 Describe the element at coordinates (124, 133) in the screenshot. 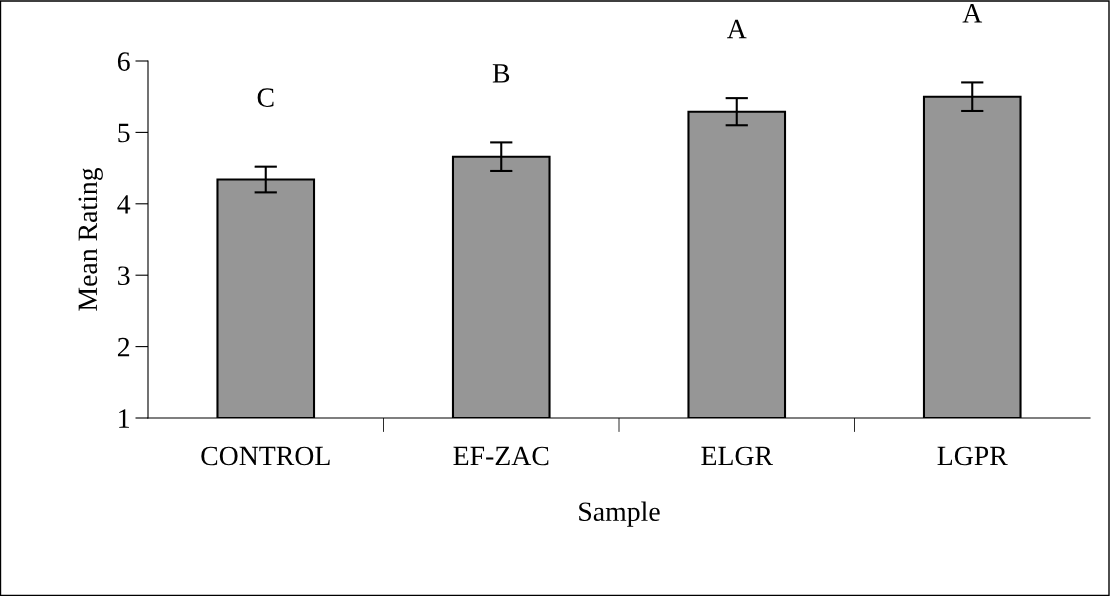

I see `y-tick-label: 5` at that location.